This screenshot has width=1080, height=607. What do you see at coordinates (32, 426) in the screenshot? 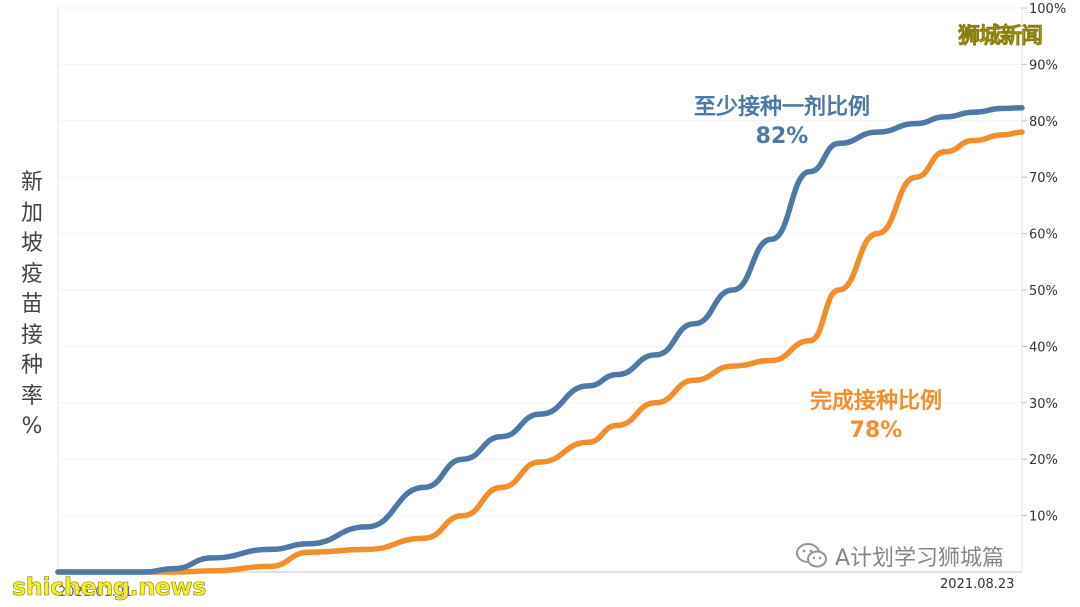
I see `y-axis-label-char: %` at bounding box center [32, 426].